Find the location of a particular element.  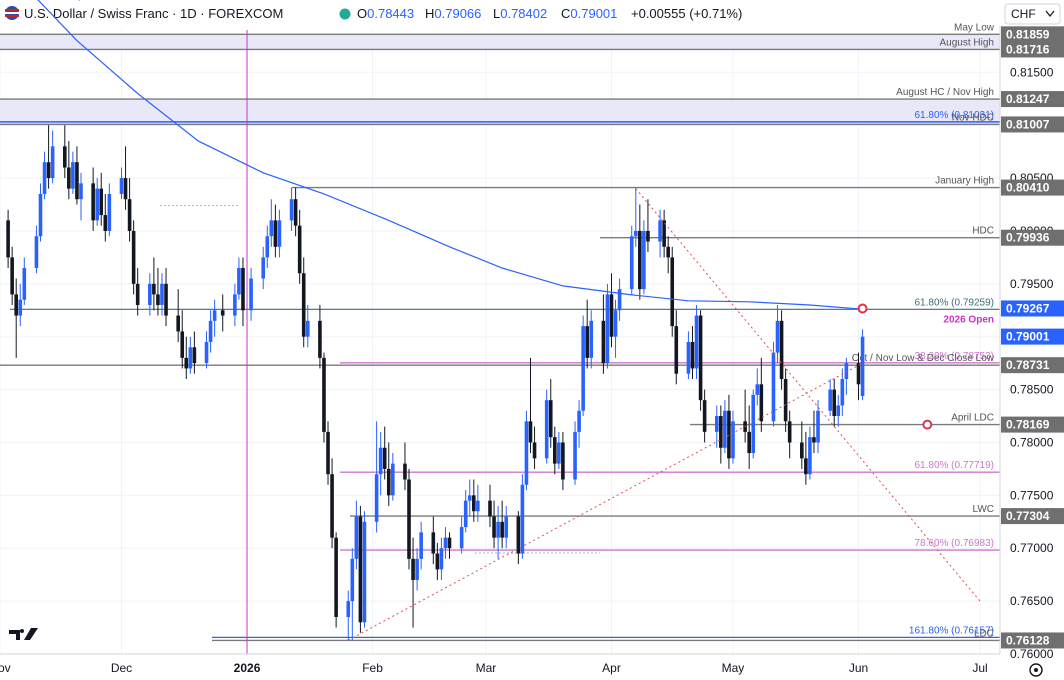

price-tick-label: 0.78000 is located at coordinates (1032, 442).